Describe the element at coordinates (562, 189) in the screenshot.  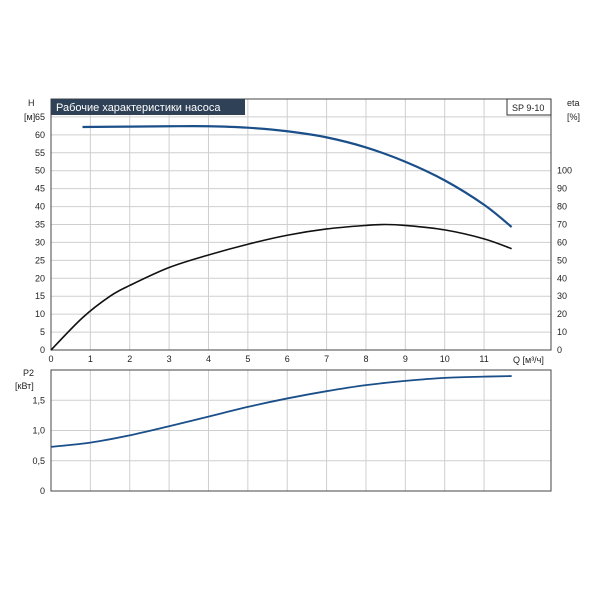
I see `y-right-tick-label: 90` at that location.